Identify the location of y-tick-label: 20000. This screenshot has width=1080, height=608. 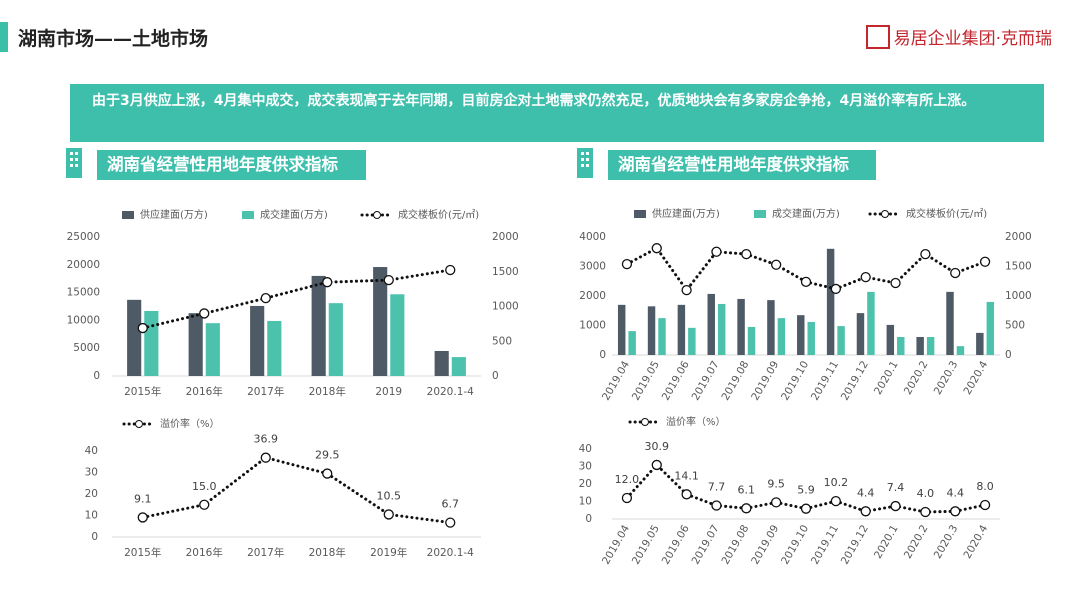
(83, 265).